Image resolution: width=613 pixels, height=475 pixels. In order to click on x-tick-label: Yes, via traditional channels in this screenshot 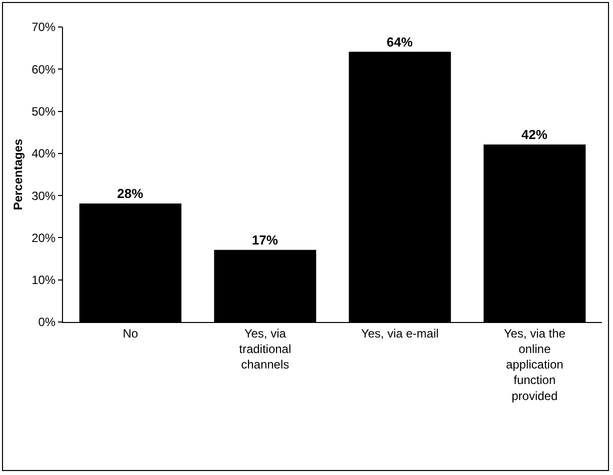, I will do `click(265, 349)`.